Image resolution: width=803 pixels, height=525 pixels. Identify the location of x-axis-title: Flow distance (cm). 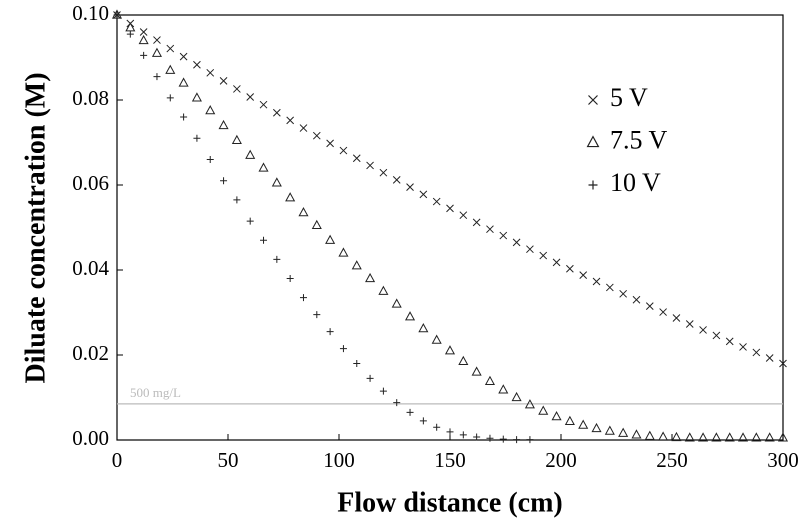
(450, 502).